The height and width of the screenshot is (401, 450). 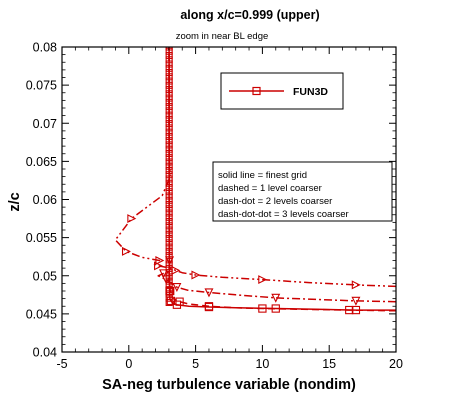 What do you see at coordinates (262, 175) in the screenshot?
I see `annotation-line-solid: solid line = finest grid` at bounding box center [262, 175].